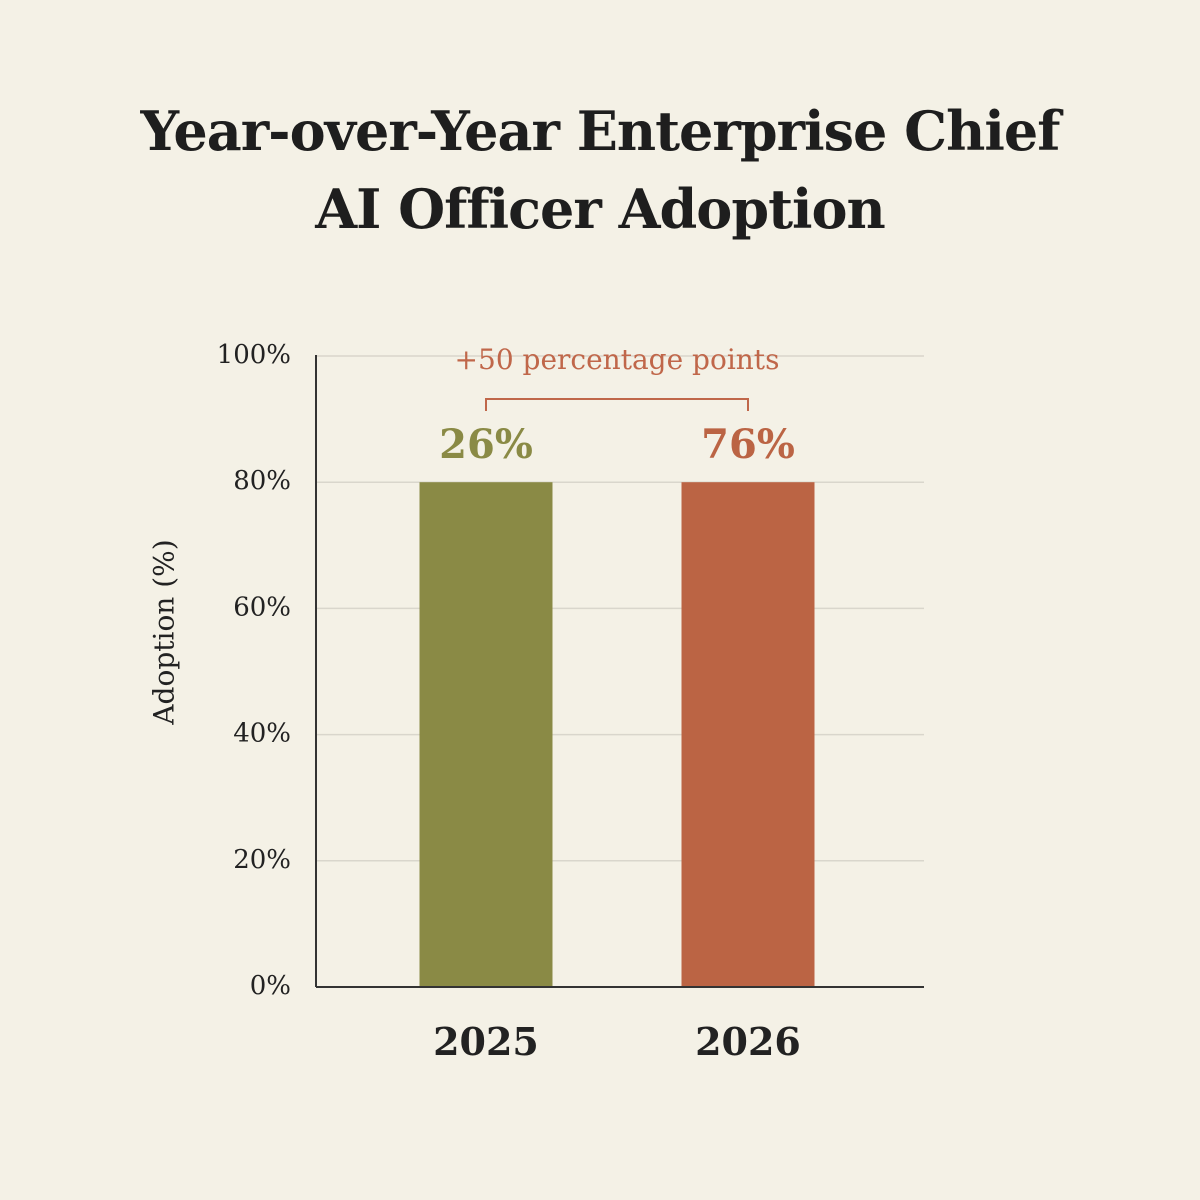  What do you see at coordinates (486, 734) in the screenshot?
I see `bar-2025` at bounding box center [486, 734].